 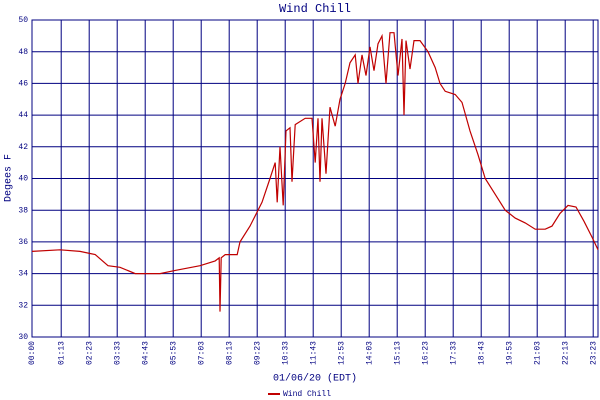 What do you see at coordinates (565, 353) in the screenshot?
I see `x-tick-label: 22:13` at bounding box center [565, 353].